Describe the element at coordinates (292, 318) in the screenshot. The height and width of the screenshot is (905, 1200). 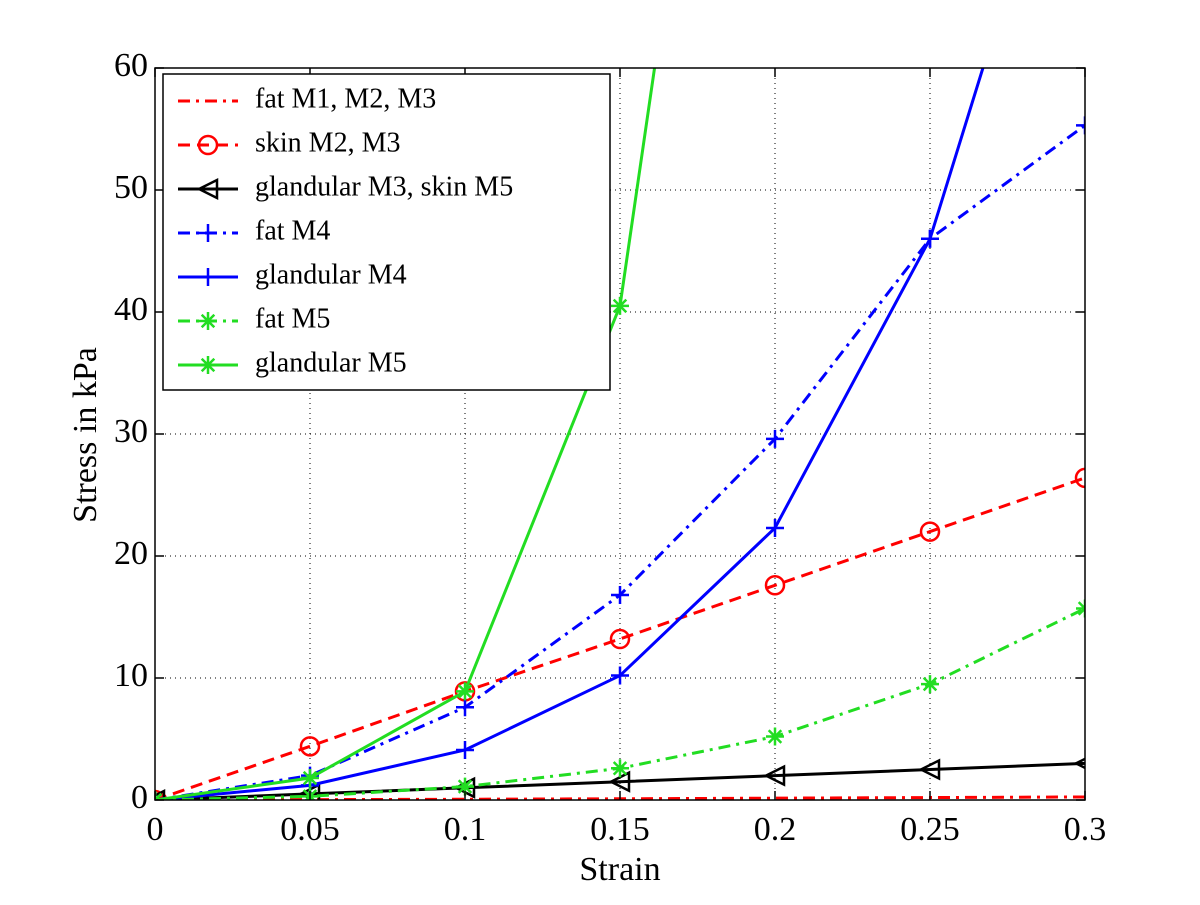
I see `legend-label: fat M5` at that location.